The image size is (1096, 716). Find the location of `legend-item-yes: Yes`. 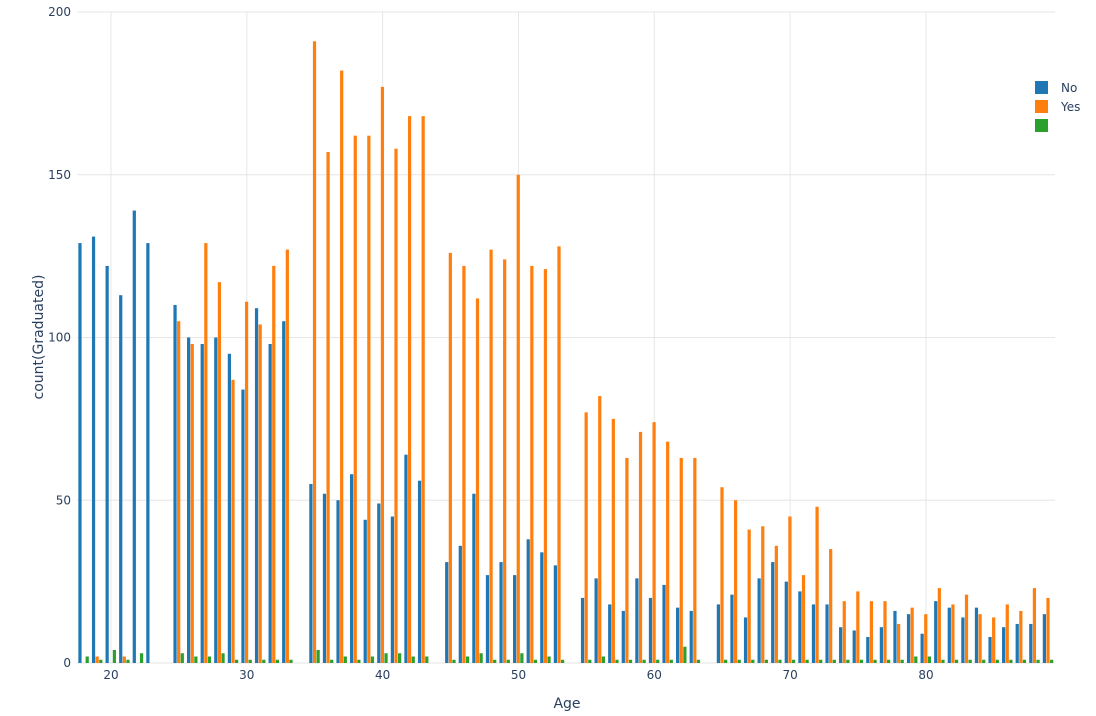

legend-item-yes: Yes is located at coordinates (1057, 107).